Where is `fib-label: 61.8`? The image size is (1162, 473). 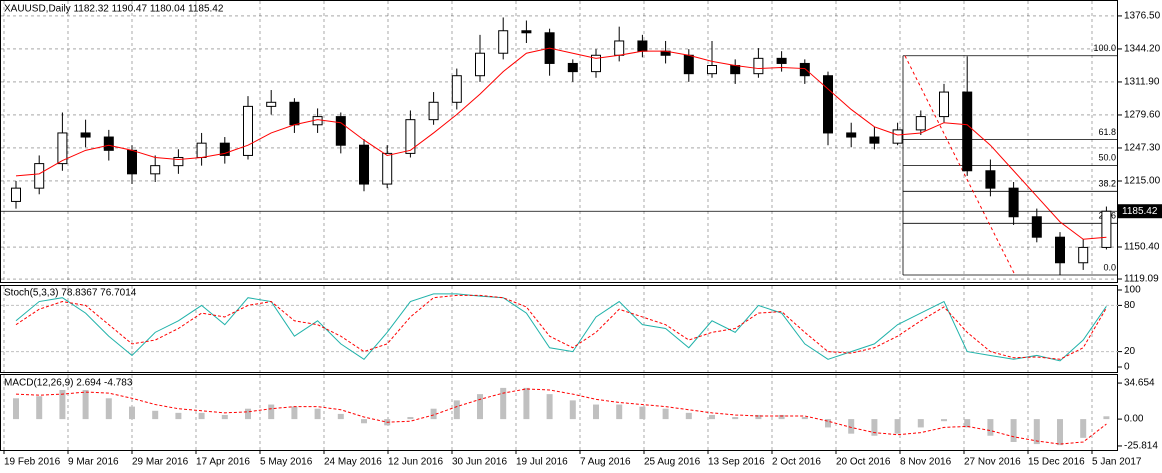
fib-label: 61.8 is located at coordinates (1107, 132).